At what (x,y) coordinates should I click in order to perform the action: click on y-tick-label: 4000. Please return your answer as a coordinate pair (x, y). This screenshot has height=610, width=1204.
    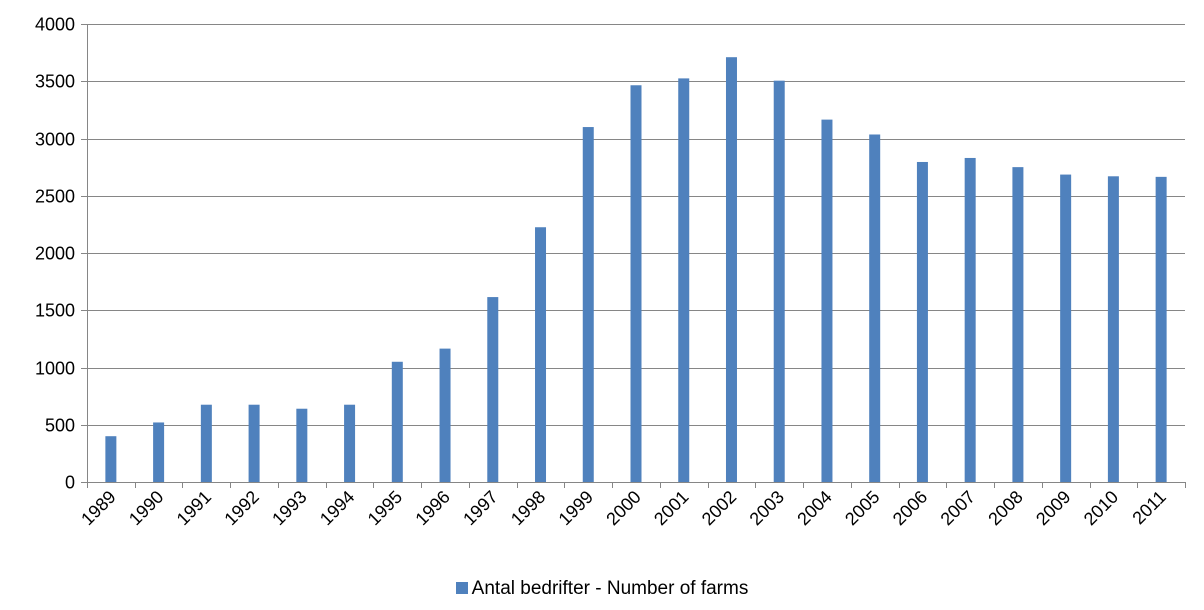
    Looking at the image, I should click on (55, 25).